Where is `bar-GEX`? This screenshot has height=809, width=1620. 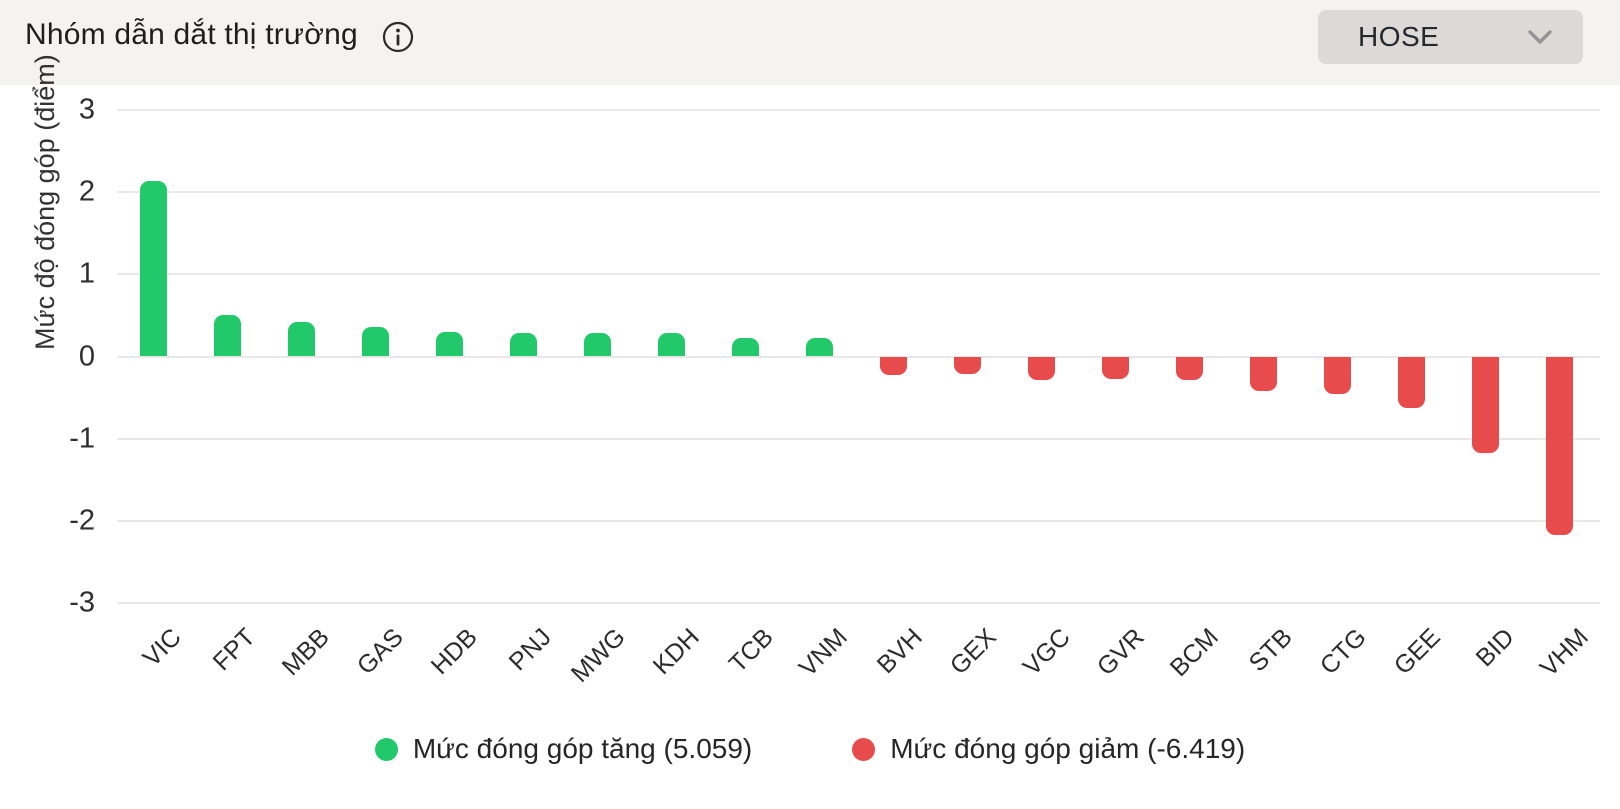 bar-GEX is located at coordinates (968, 365).